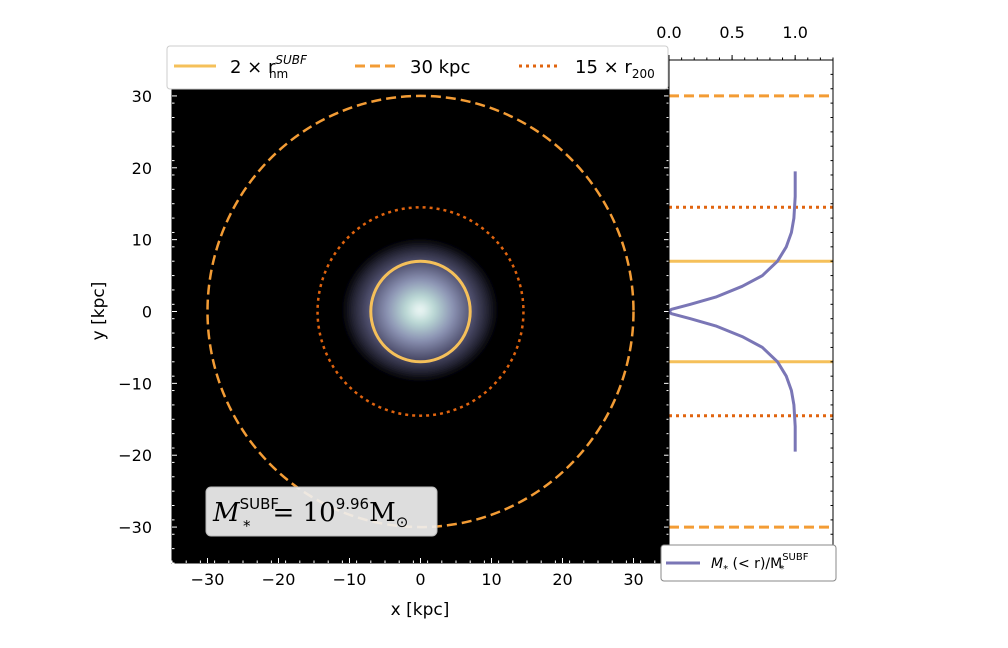 The image size is (1008, 648). I want to click on svg-text:MSUBF*= 109.96M⊙: MSUBF * = 109.96M⊙, so click(310, 515).